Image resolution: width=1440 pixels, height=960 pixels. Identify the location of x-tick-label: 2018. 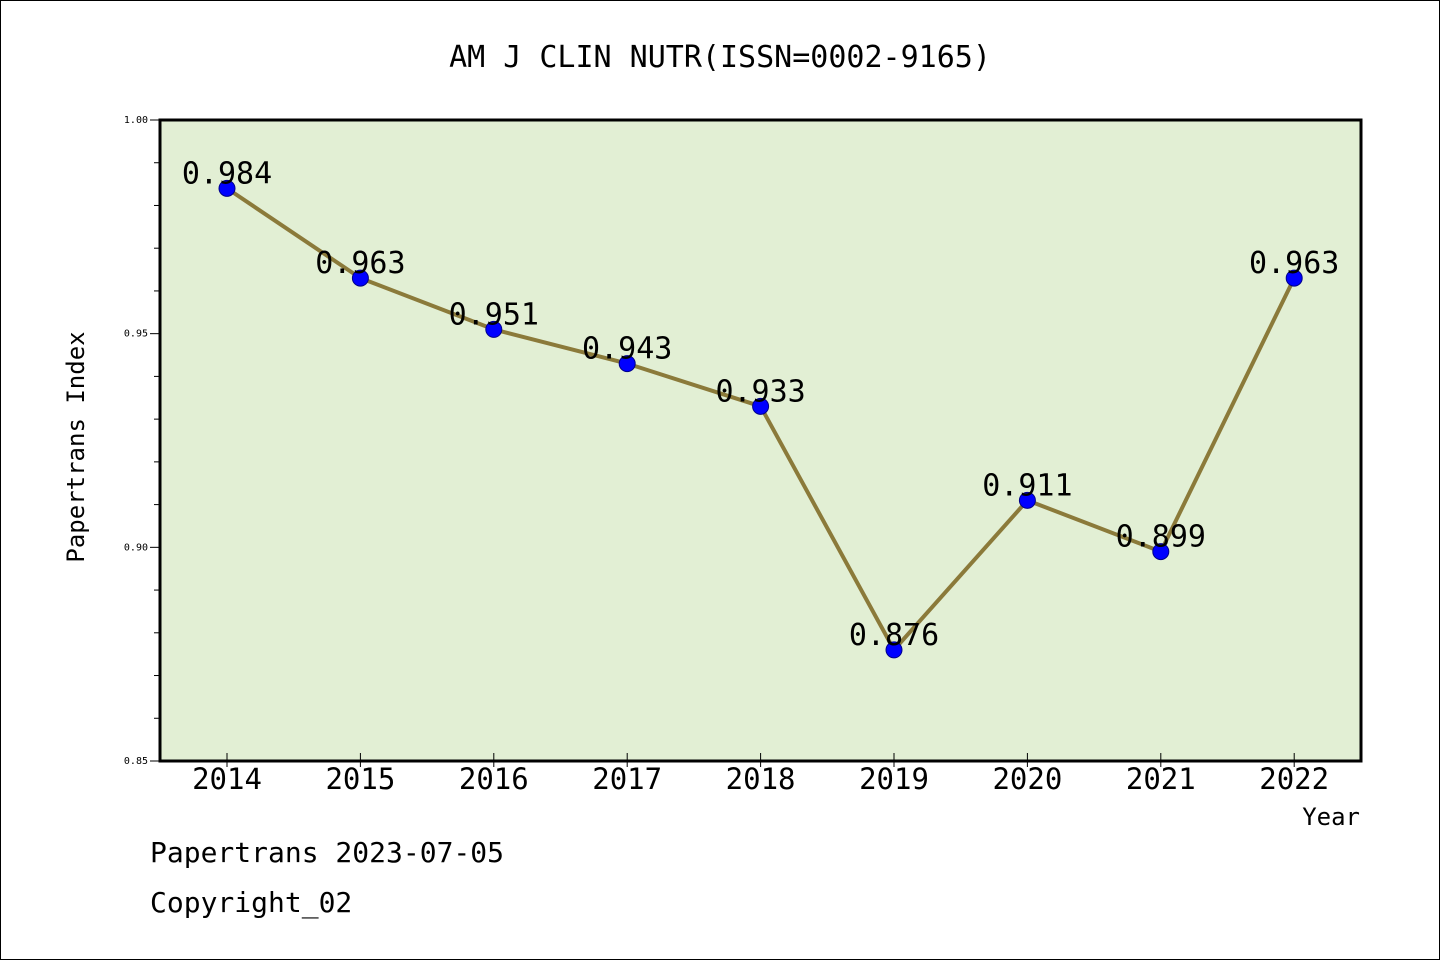
(761, 779).